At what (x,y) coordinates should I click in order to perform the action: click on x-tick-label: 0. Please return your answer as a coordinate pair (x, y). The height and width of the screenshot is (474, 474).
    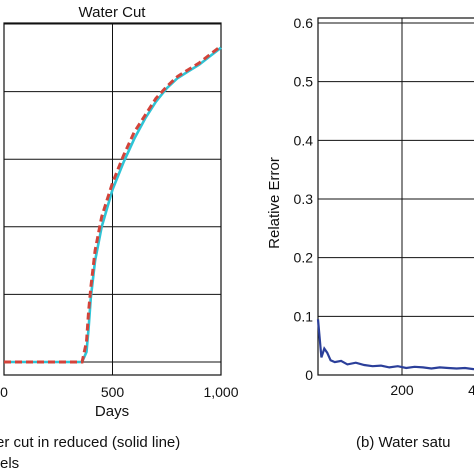
    Looking at the image, I should click on (4, 392).